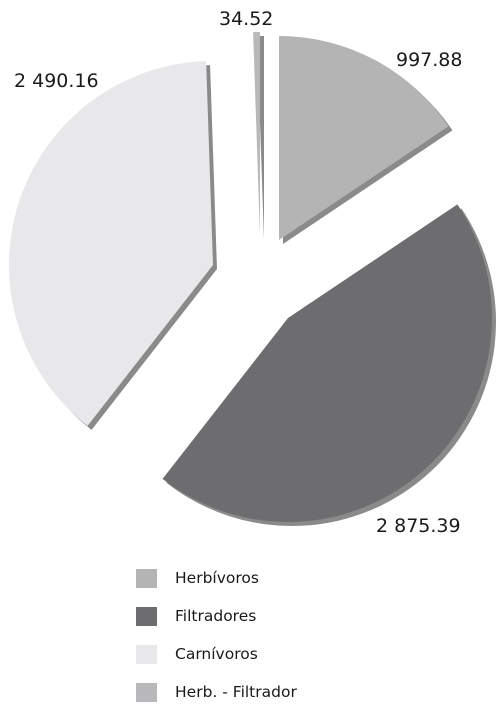 This screenshot has width=498, height=720. I want to click on legend-swatch-herb-filtrador, so click(146, 692).